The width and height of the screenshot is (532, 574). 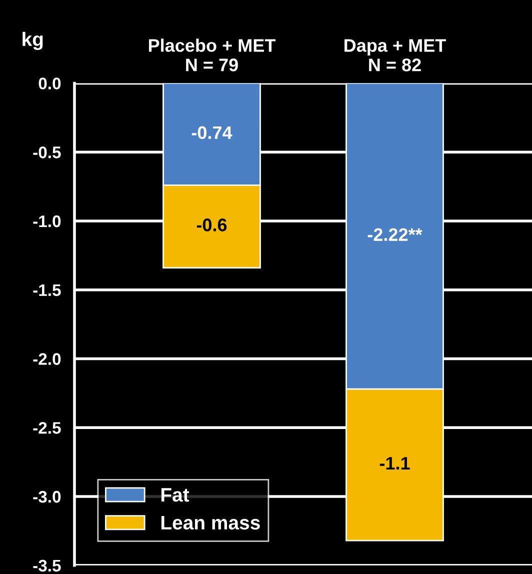 I want to click on x-tick-label: Dapa + MET N = 82, so click(x=395, y=55).